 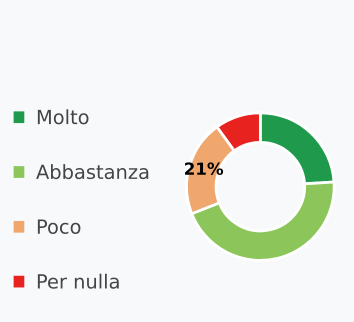 What do you see at coordinates (59, 227) in the screenshot?
I see `legend-label: Poco` at bounding box center [59, 227].